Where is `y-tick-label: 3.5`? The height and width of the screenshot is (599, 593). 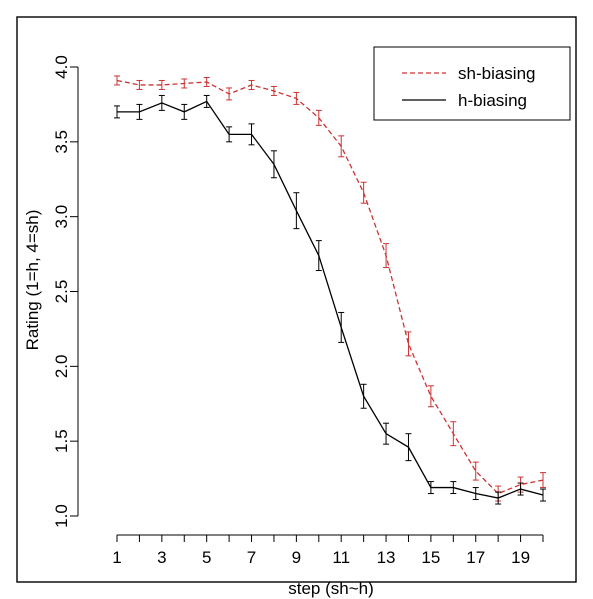 y-tick-label: 3.5 is located at coordinates (61, 142).